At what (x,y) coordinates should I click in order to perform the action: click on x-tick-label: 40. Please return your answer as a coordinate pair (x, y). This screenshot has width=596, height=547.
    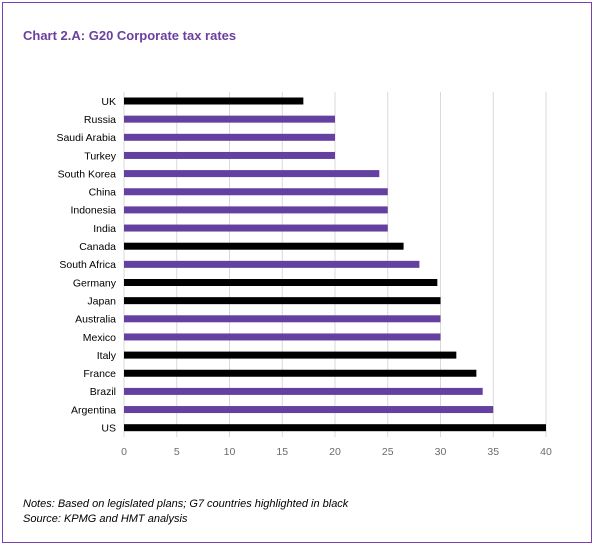
    Looking at the image, I should click on (546, 452).